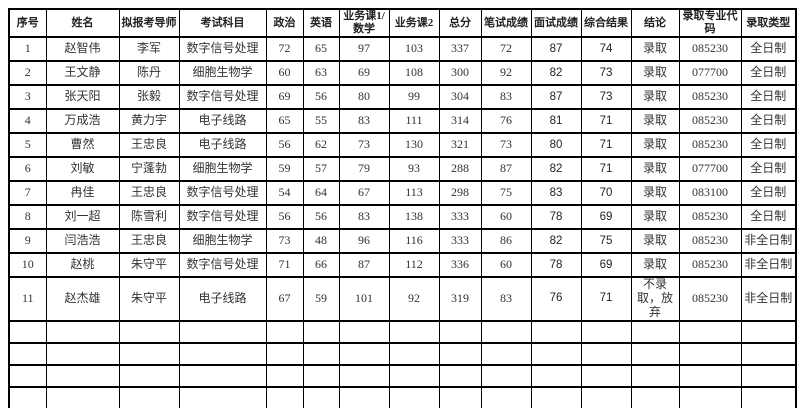 Image resolution: width=800 pixels, height=408 pixels. What do you see at coordinates (460, 73) in the screenshot?
I see `cell-total: 300` at bounding box center [460, 73].